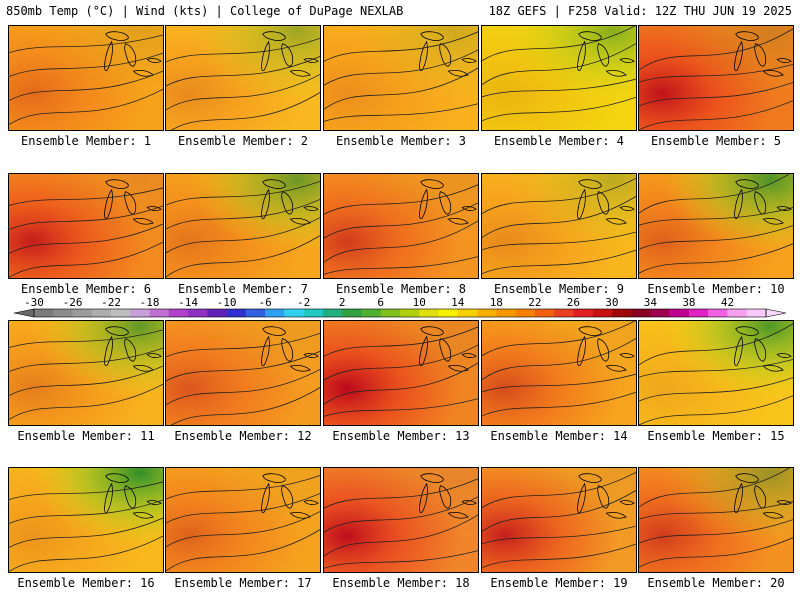 Image resolution: width=800 pixels, height=600 pixels. I want to click on colorbar-tick-label: 26, so click(573, 302).